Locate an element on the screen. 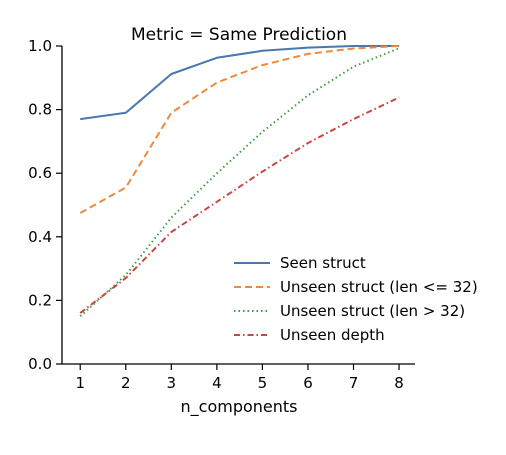 The image size is (506, 455). legend-label-3: Unseen struct (len > 32) is located at coordinates (372, 311).